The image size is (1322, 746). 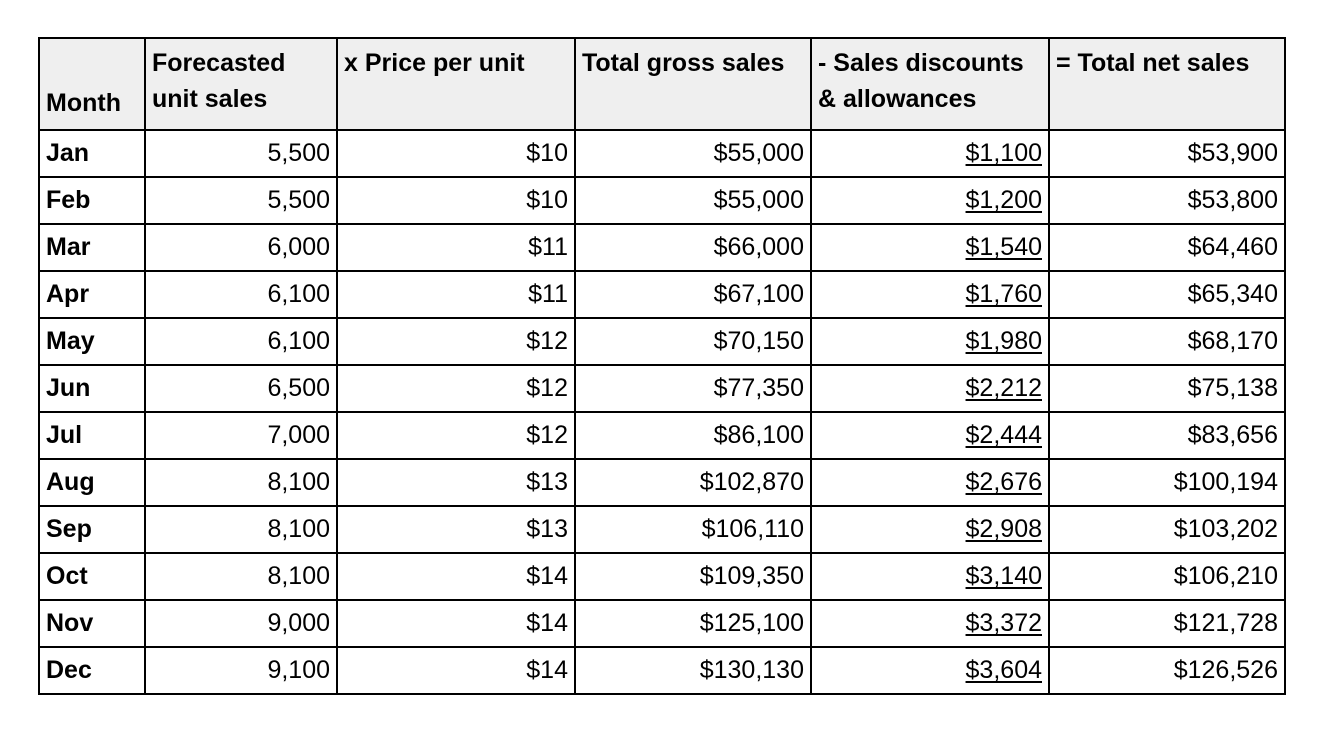 I want to click on header-price-per-unit: x Price per unit, so click(x=456, y=84).